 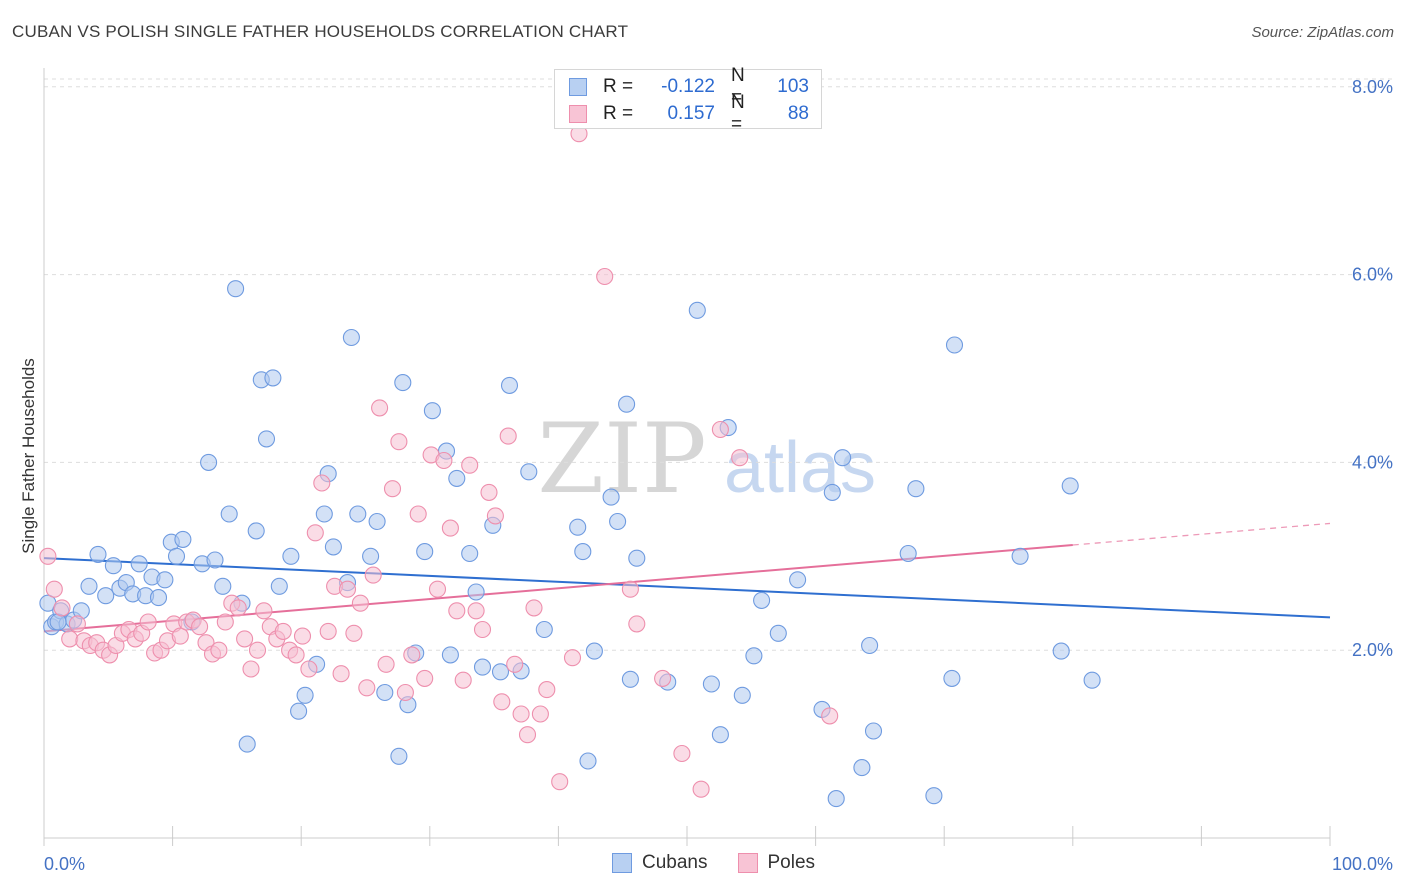 What do you see at coordinates (793, 86) in the screenshot?
I see `cubans-n-value: 103` at bounding box center [793, 86].